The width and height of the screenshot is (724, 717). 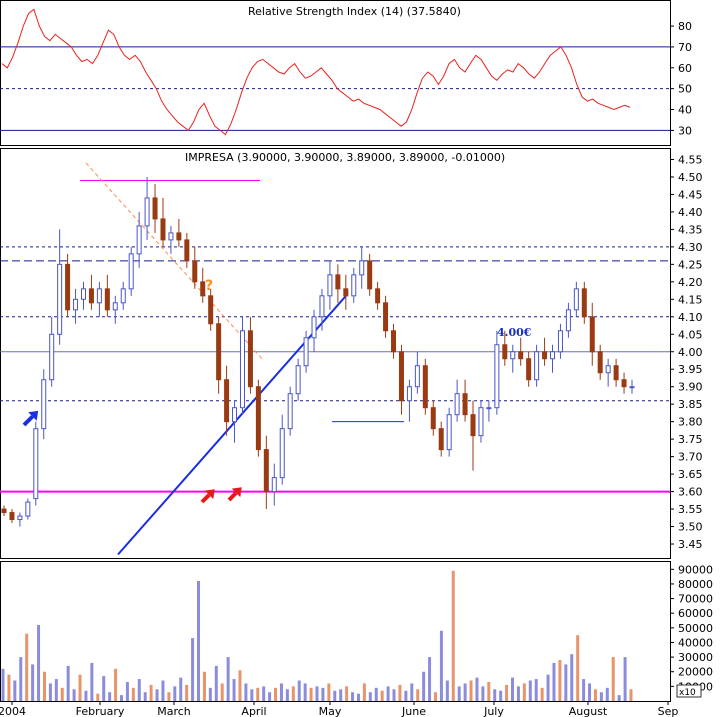 I want to click on price-tick-label: 3.80, so click(x=690, y=422).